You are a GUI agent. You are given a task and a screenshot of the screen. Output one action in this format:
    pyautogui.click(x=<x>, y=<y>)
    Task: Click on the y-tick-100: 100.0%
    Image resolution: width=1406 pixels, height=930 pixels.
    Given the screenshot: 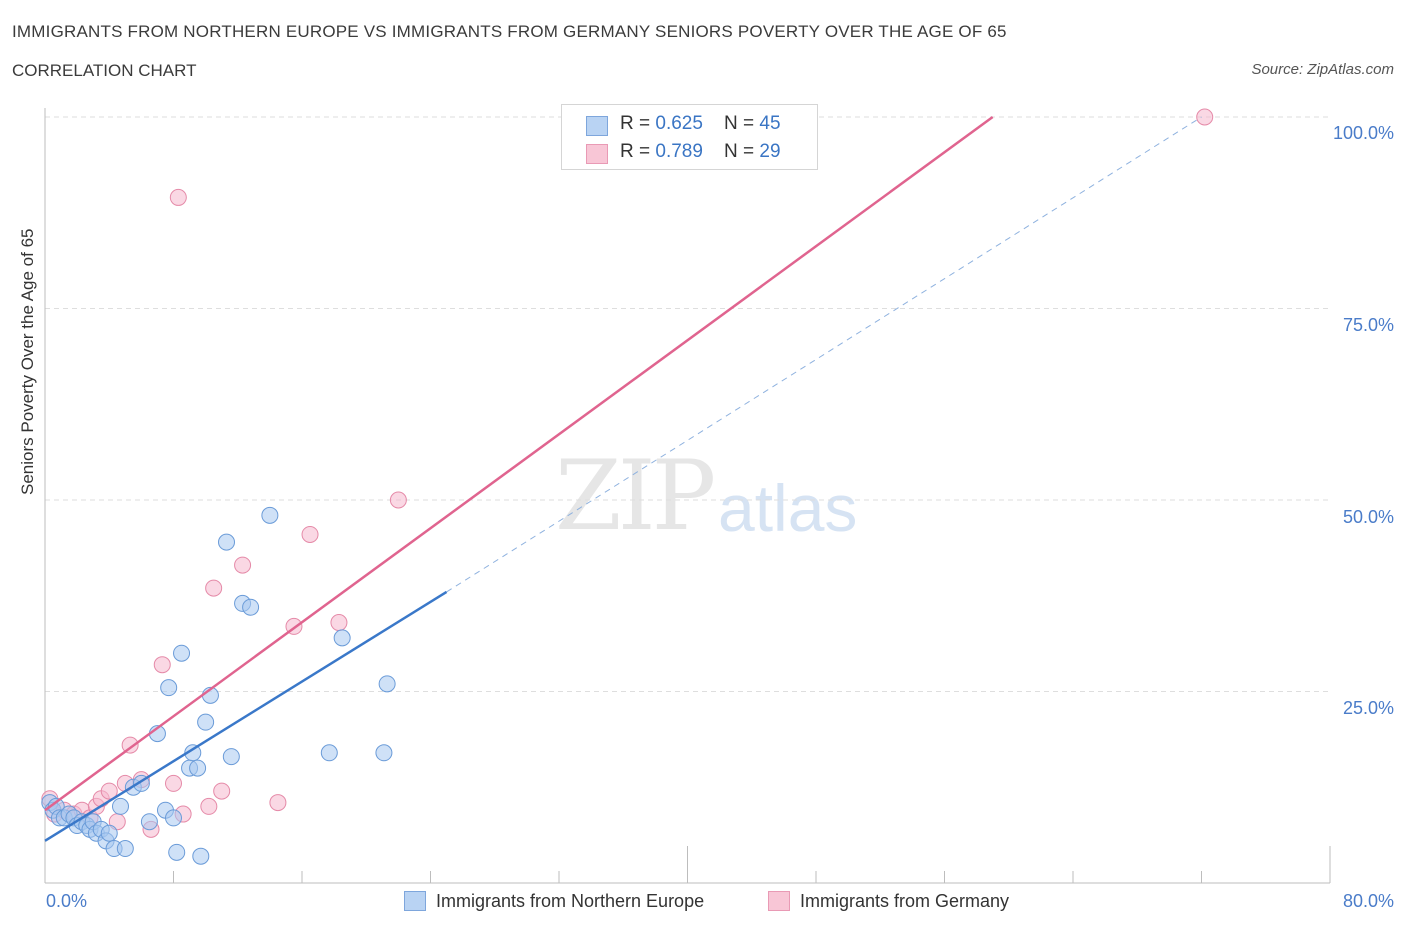 What is the action you would take?
    pyautogui.click(x=1363, y=133)
    